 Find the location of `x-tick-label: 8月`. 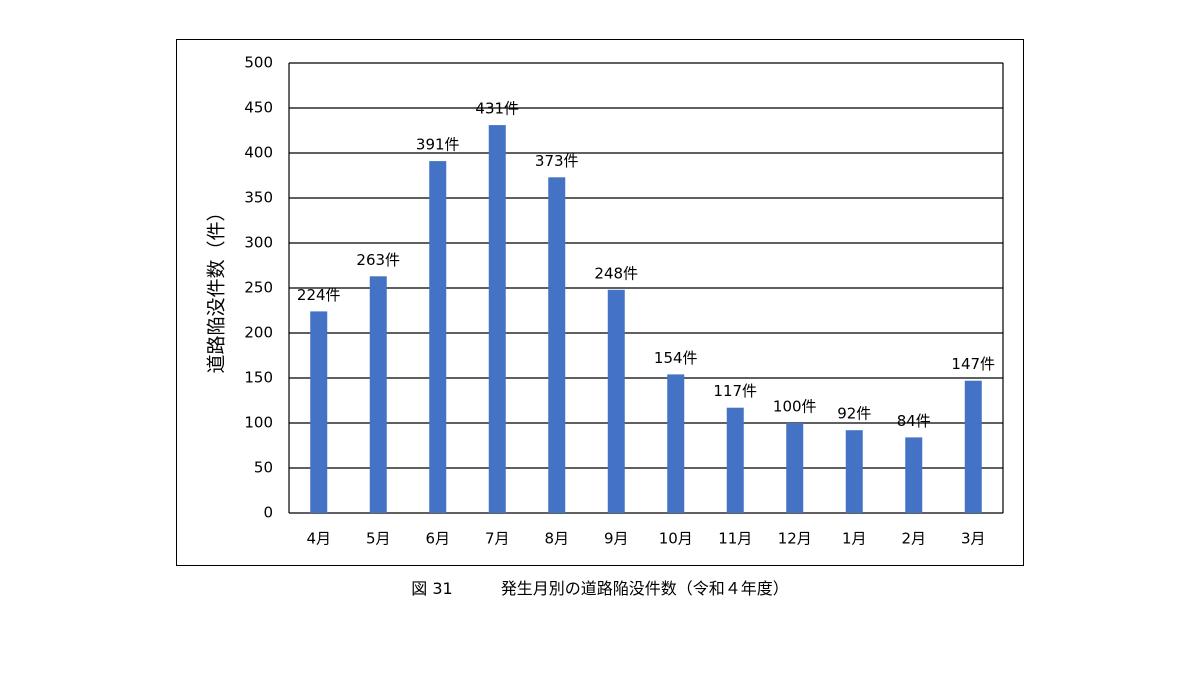

x-tick-label: 8月 is located at coordinates (556, 539).